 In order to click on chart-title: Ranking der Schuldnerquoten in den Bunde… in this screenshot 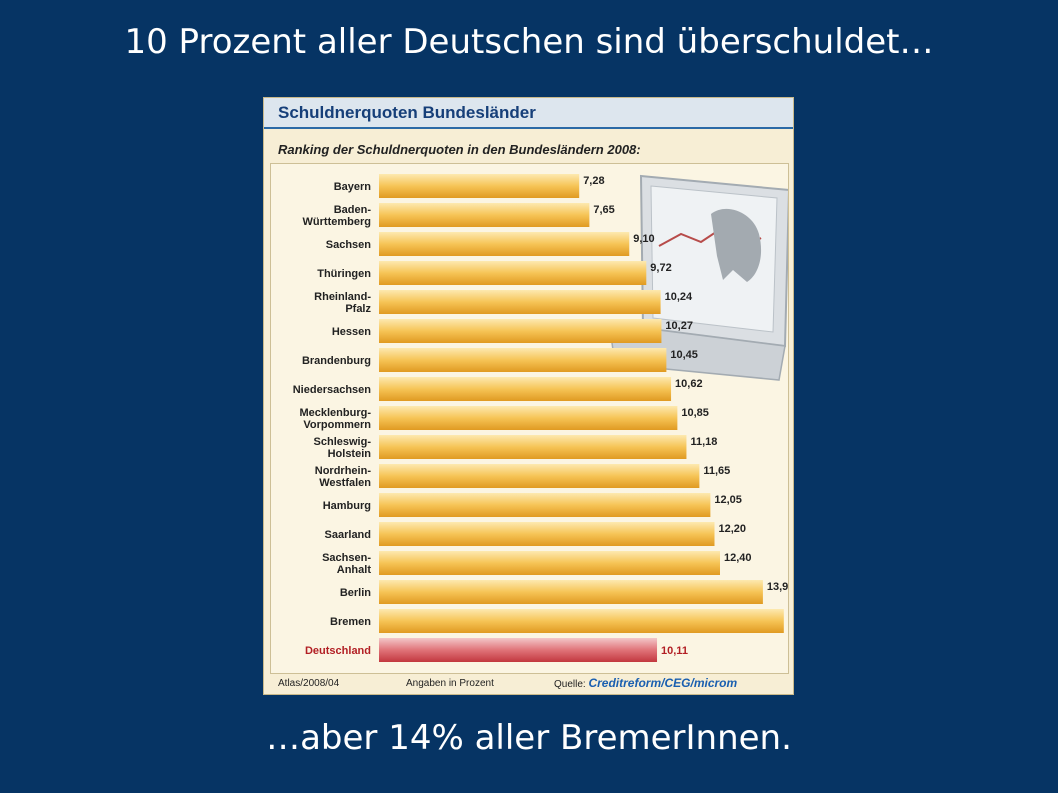, I will do `click(459, 149)`.